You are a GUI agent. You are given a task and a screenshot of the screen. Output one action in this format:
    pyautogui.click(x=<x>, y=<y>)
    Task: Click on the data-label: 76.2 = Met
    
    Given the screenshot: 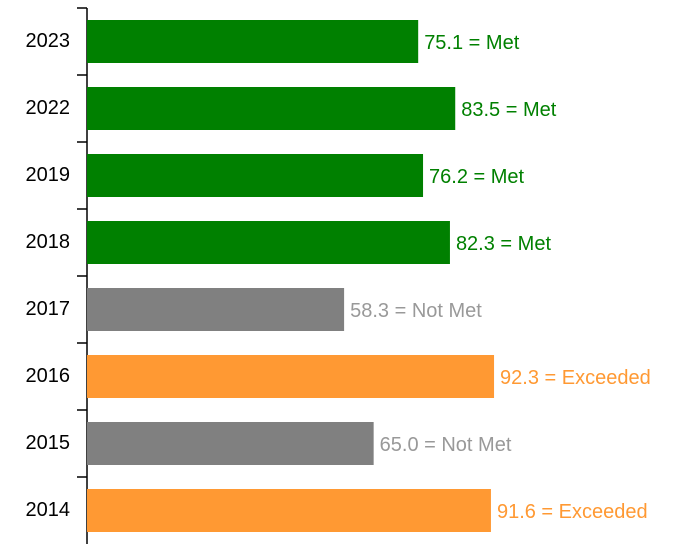 What is the action you would take?
    pyautogui.click(x=477, y=177)
    